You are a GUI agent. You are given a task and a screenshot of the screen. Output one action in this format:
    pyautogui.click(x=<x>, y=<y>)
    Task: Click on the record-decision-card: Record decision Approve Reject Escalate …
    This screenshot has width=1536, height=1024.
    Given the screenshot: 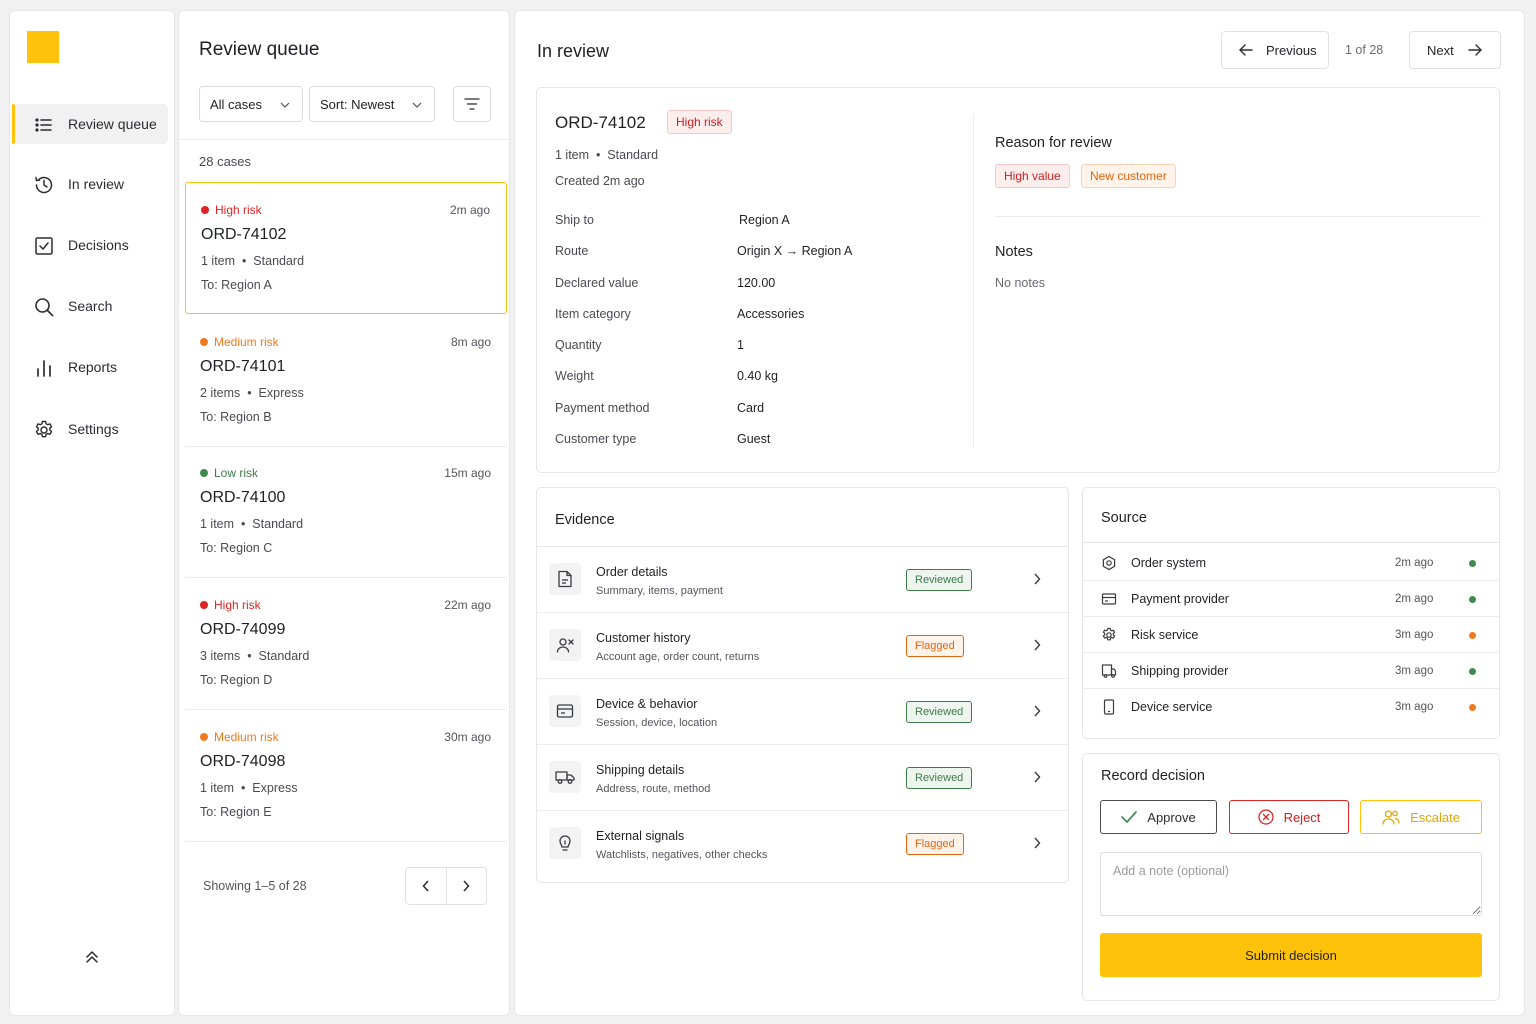 What is the action you would take?
    pyautogui.click(x=1291, y=877)
    